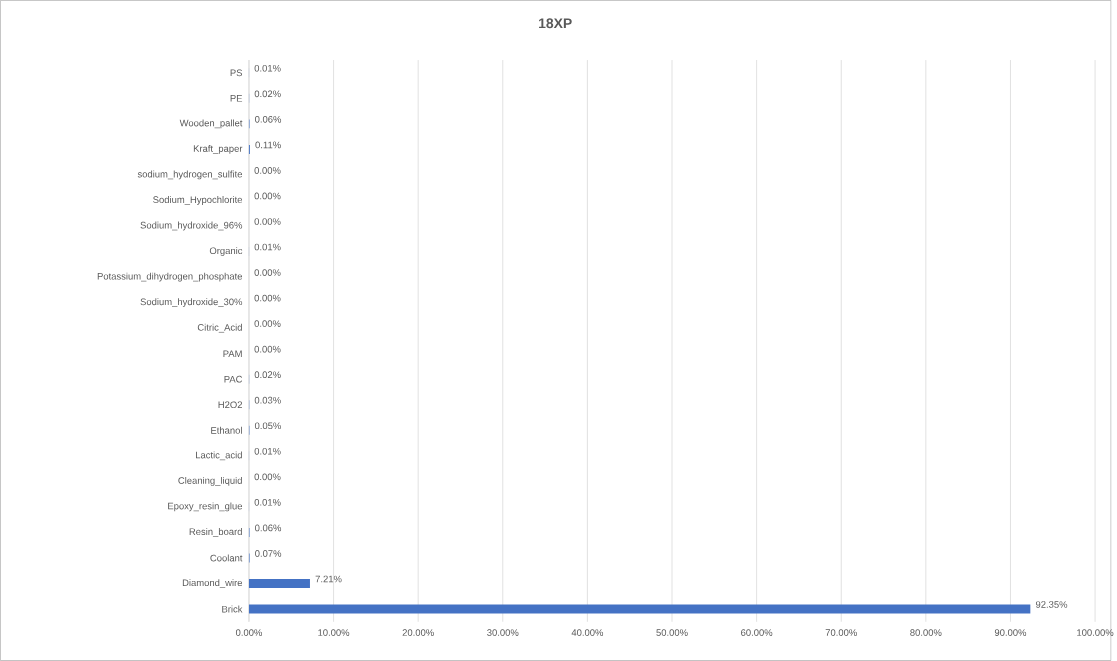 This screenshot has height=661, width=1117. What do you see at coordinates (236, 98) in the screenshot?
I see `y-tick-label: PE` at bounding box center [236, 98].